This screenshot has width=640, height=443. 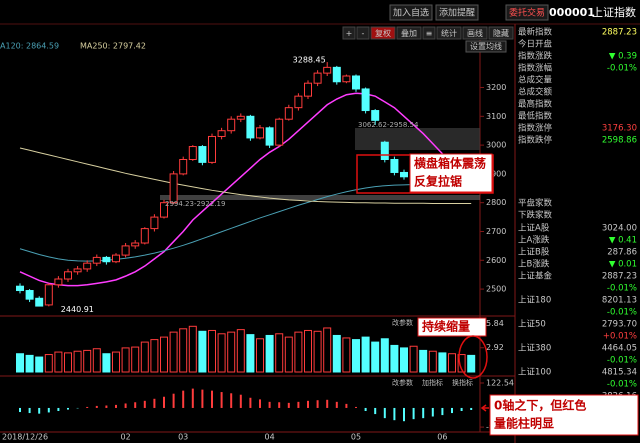 I want to click on note-text: 量能柱明显, so click(x=524, y=423).